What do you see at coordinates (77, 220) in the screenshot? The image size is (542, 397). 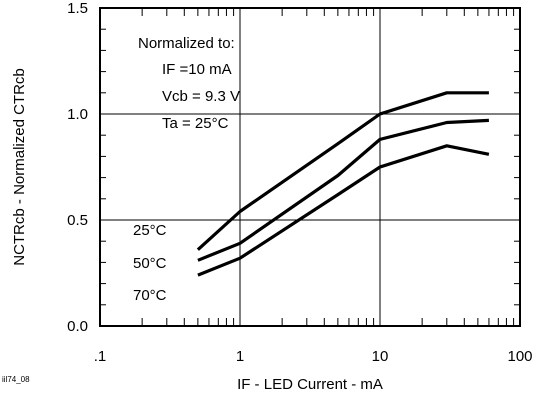 I see `y-tick-label: 0.5` at bounding box center [77, 220].